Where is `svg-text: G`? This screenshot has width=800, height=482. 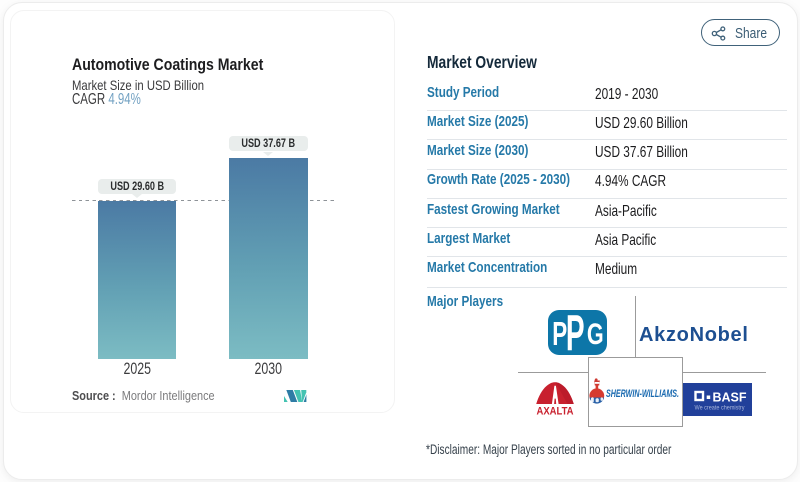
svg-text: G is located at coordinates (595, 333).